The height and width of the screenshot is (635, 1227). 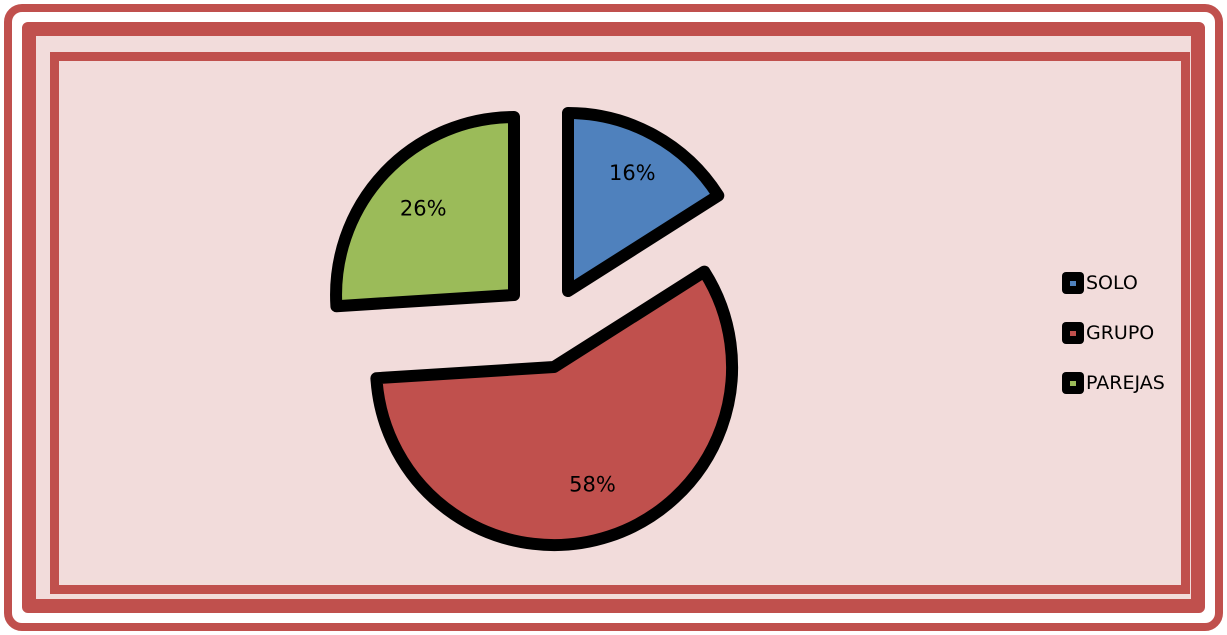 I want to click on legend-item-parejas: PAREJAS, so click(x=1113, y=383).